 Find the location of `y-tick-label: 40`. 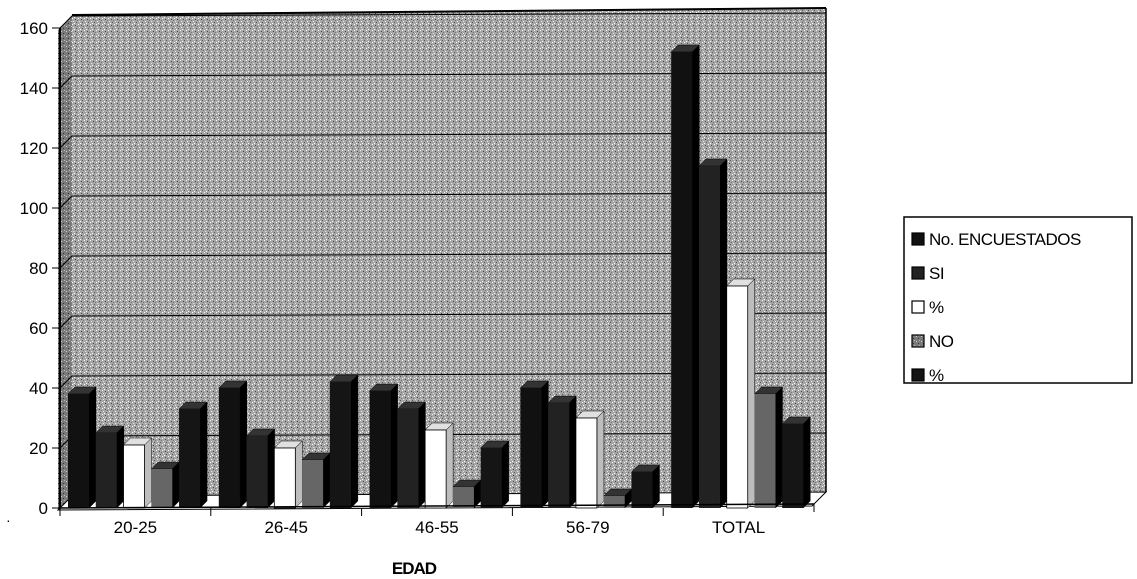

y-tick-label: 40 is located at coordinates (38, 388).